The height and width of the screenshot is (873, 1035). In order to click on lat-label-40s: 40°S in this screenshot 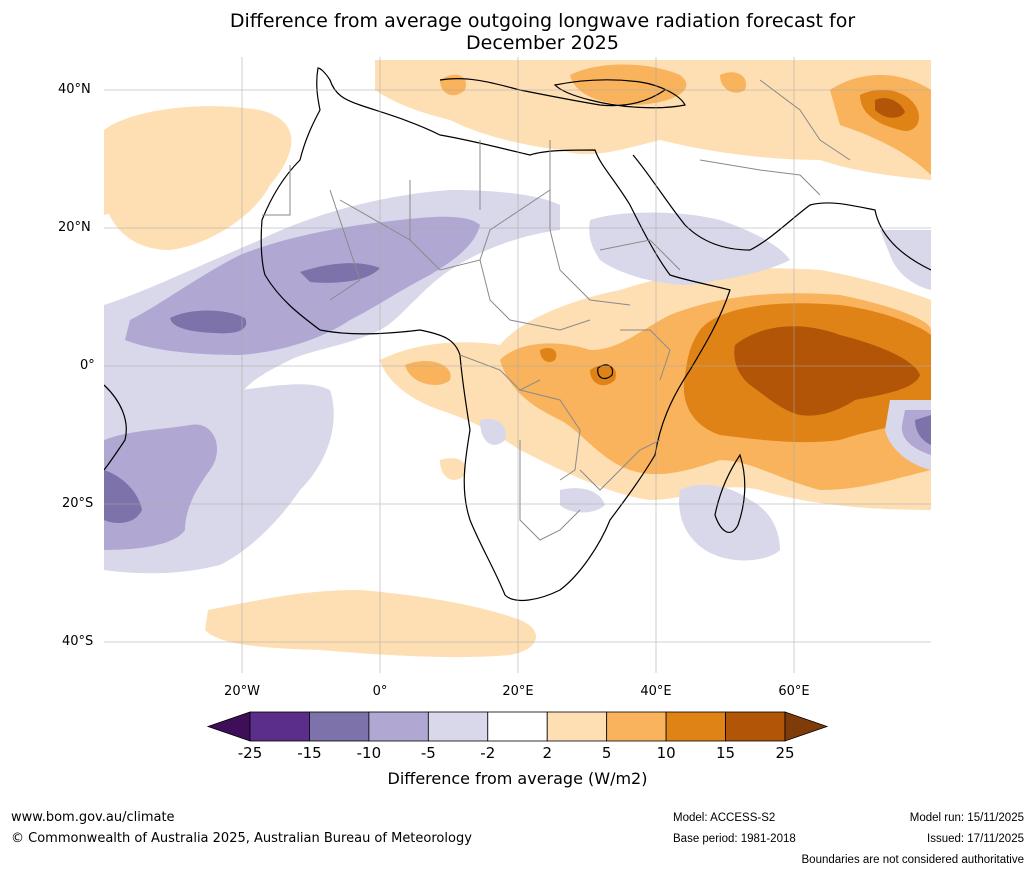, I will do `click(78, 641)`.